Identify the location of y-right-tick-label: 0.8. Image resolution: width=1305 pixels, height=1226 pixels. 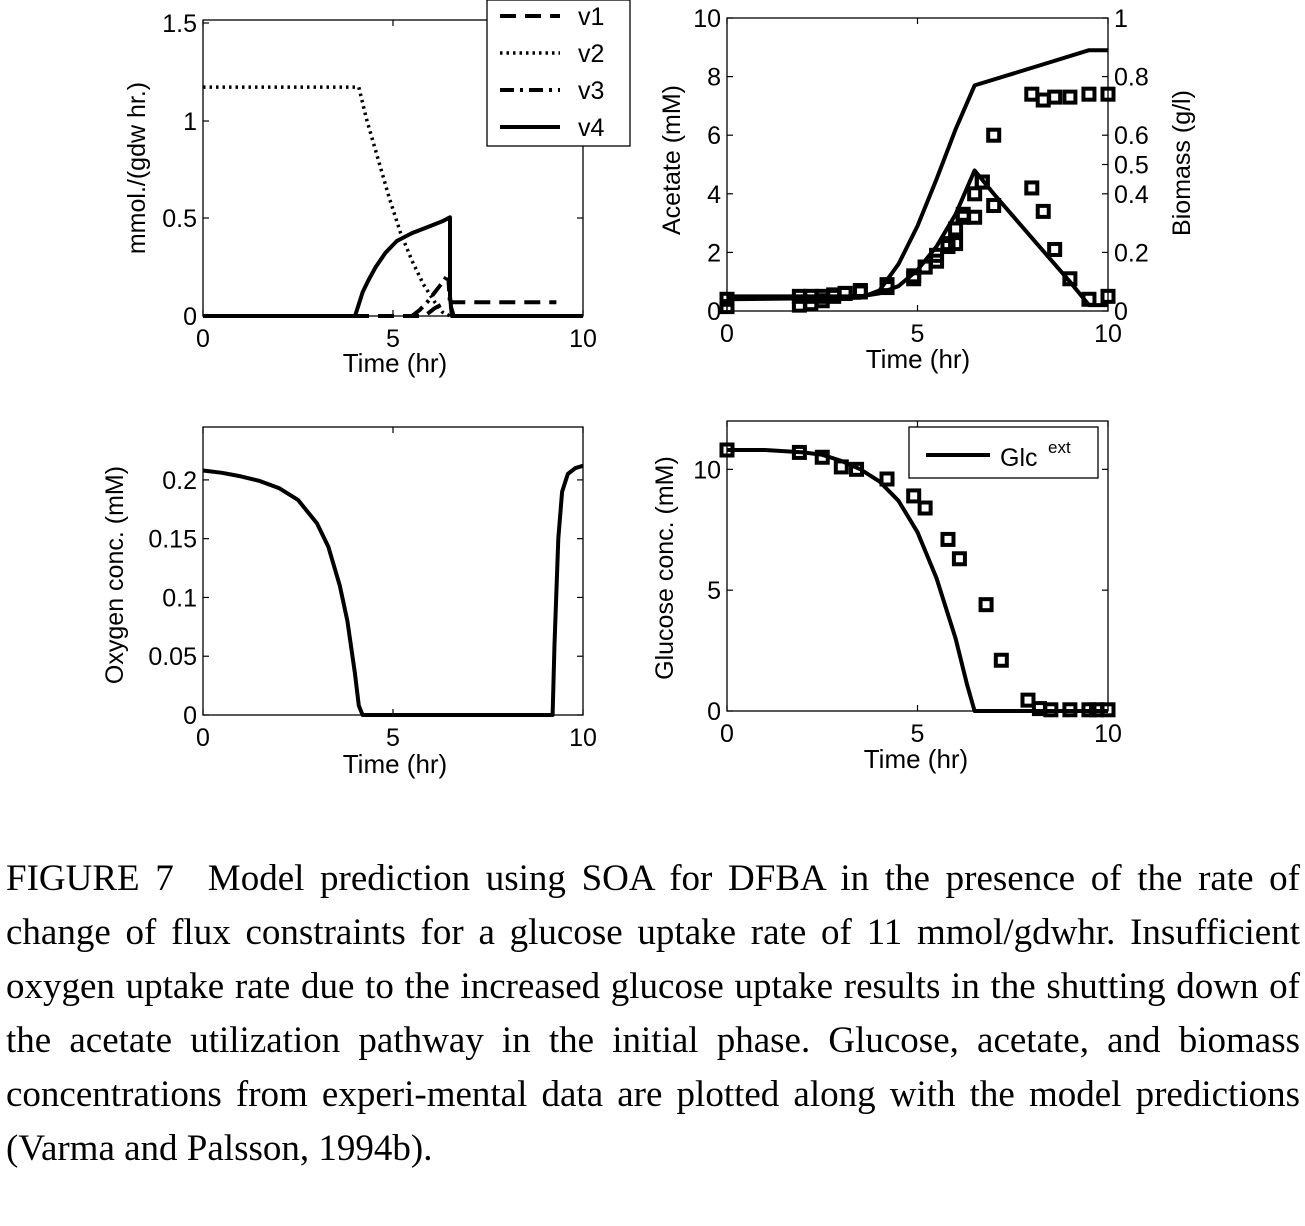
(1131, 78).